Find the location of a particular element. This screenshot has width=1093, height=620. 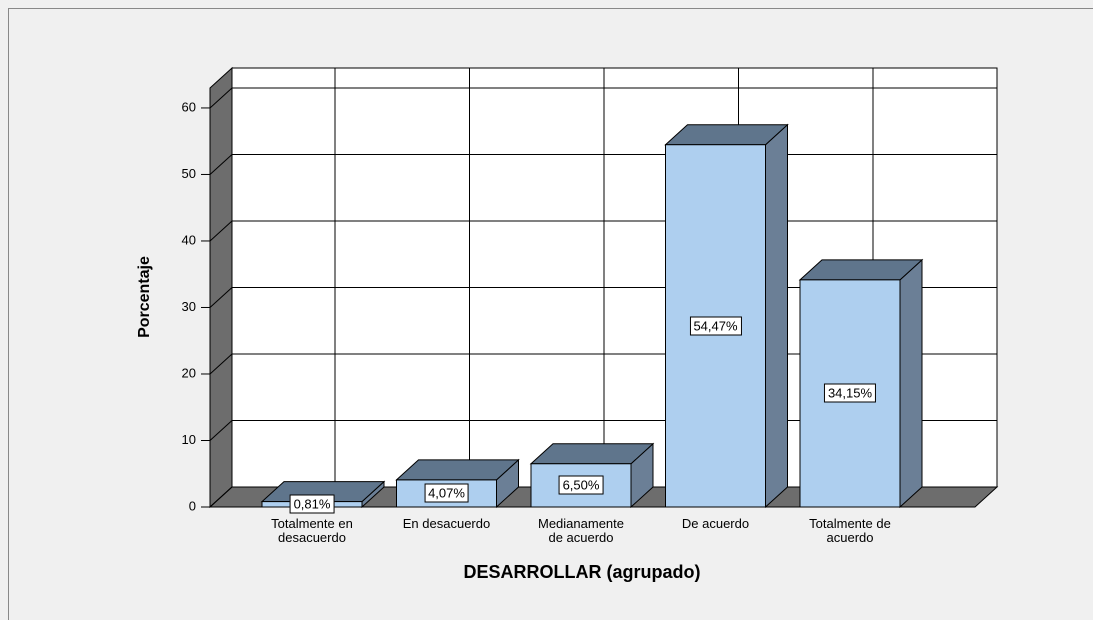

value-label: 6,50% is located at coordinates (581, 485).